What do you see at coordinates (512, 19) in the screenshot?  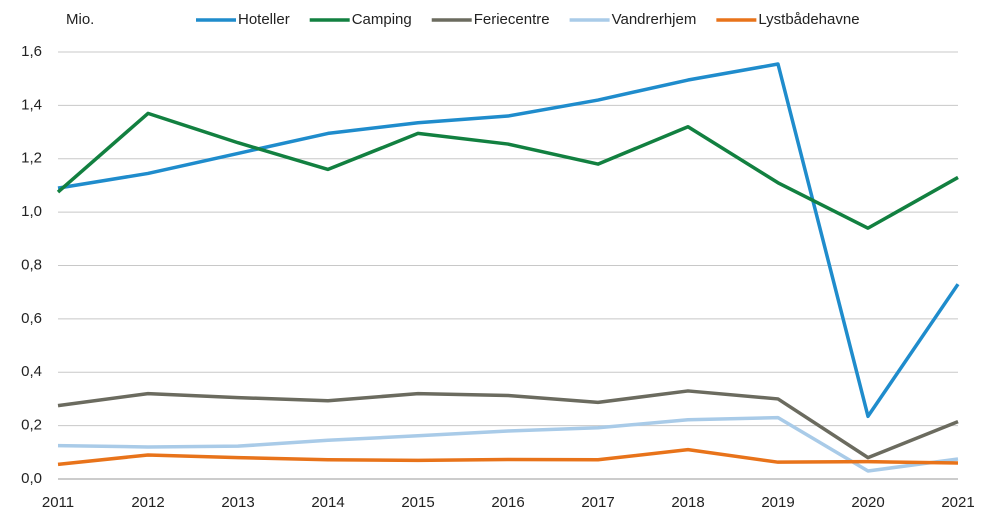 I see `legend-label: Feriecentre` at bounding box center [512, 19].